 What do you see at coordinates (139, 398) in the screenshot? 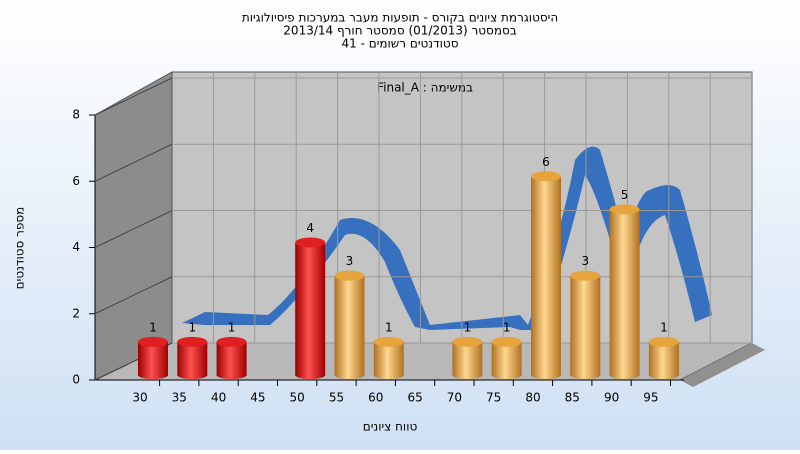
I see `x-tick-label: 30` at bounding box center [139, 398].